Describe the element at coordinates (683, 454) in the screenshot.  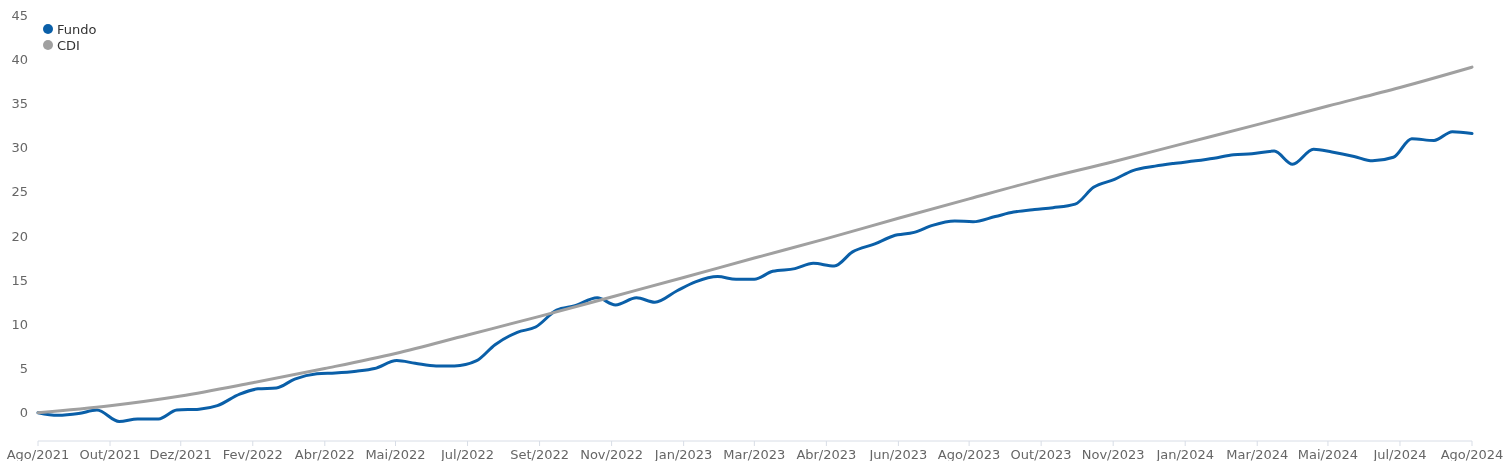
I see `x-tick-label: Jan/2023` at that location.